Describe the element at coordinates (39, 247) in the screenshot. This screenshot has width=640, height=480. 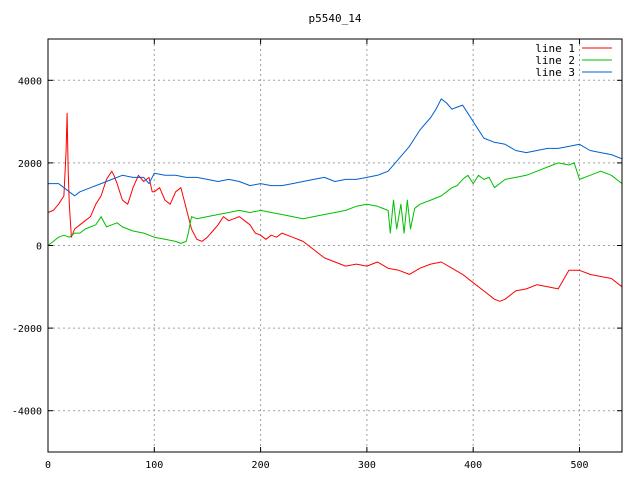
I see `y-tick-label: 0` at that location.